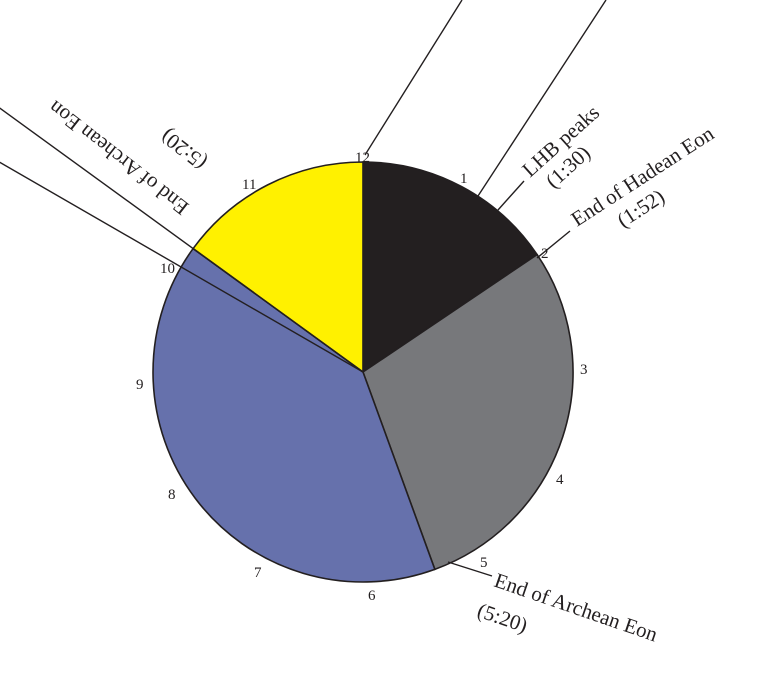  Describe the element at coordinates (468, 412) in the screenshot. I see `wedge-archean` at that location.